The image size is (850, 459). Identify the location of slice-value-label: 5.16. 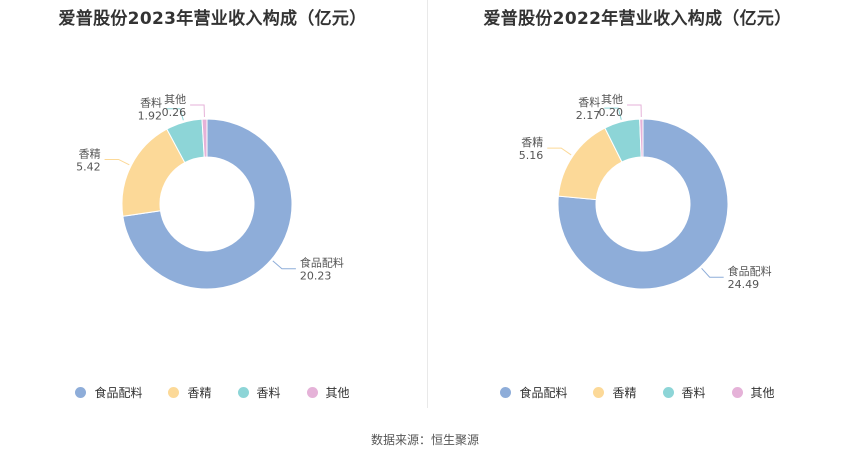
(531, 155).